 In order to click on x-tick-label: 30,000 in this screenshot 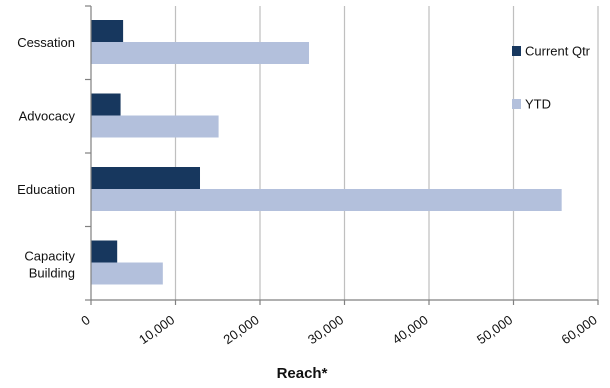, I will do `click(325, 329)`.